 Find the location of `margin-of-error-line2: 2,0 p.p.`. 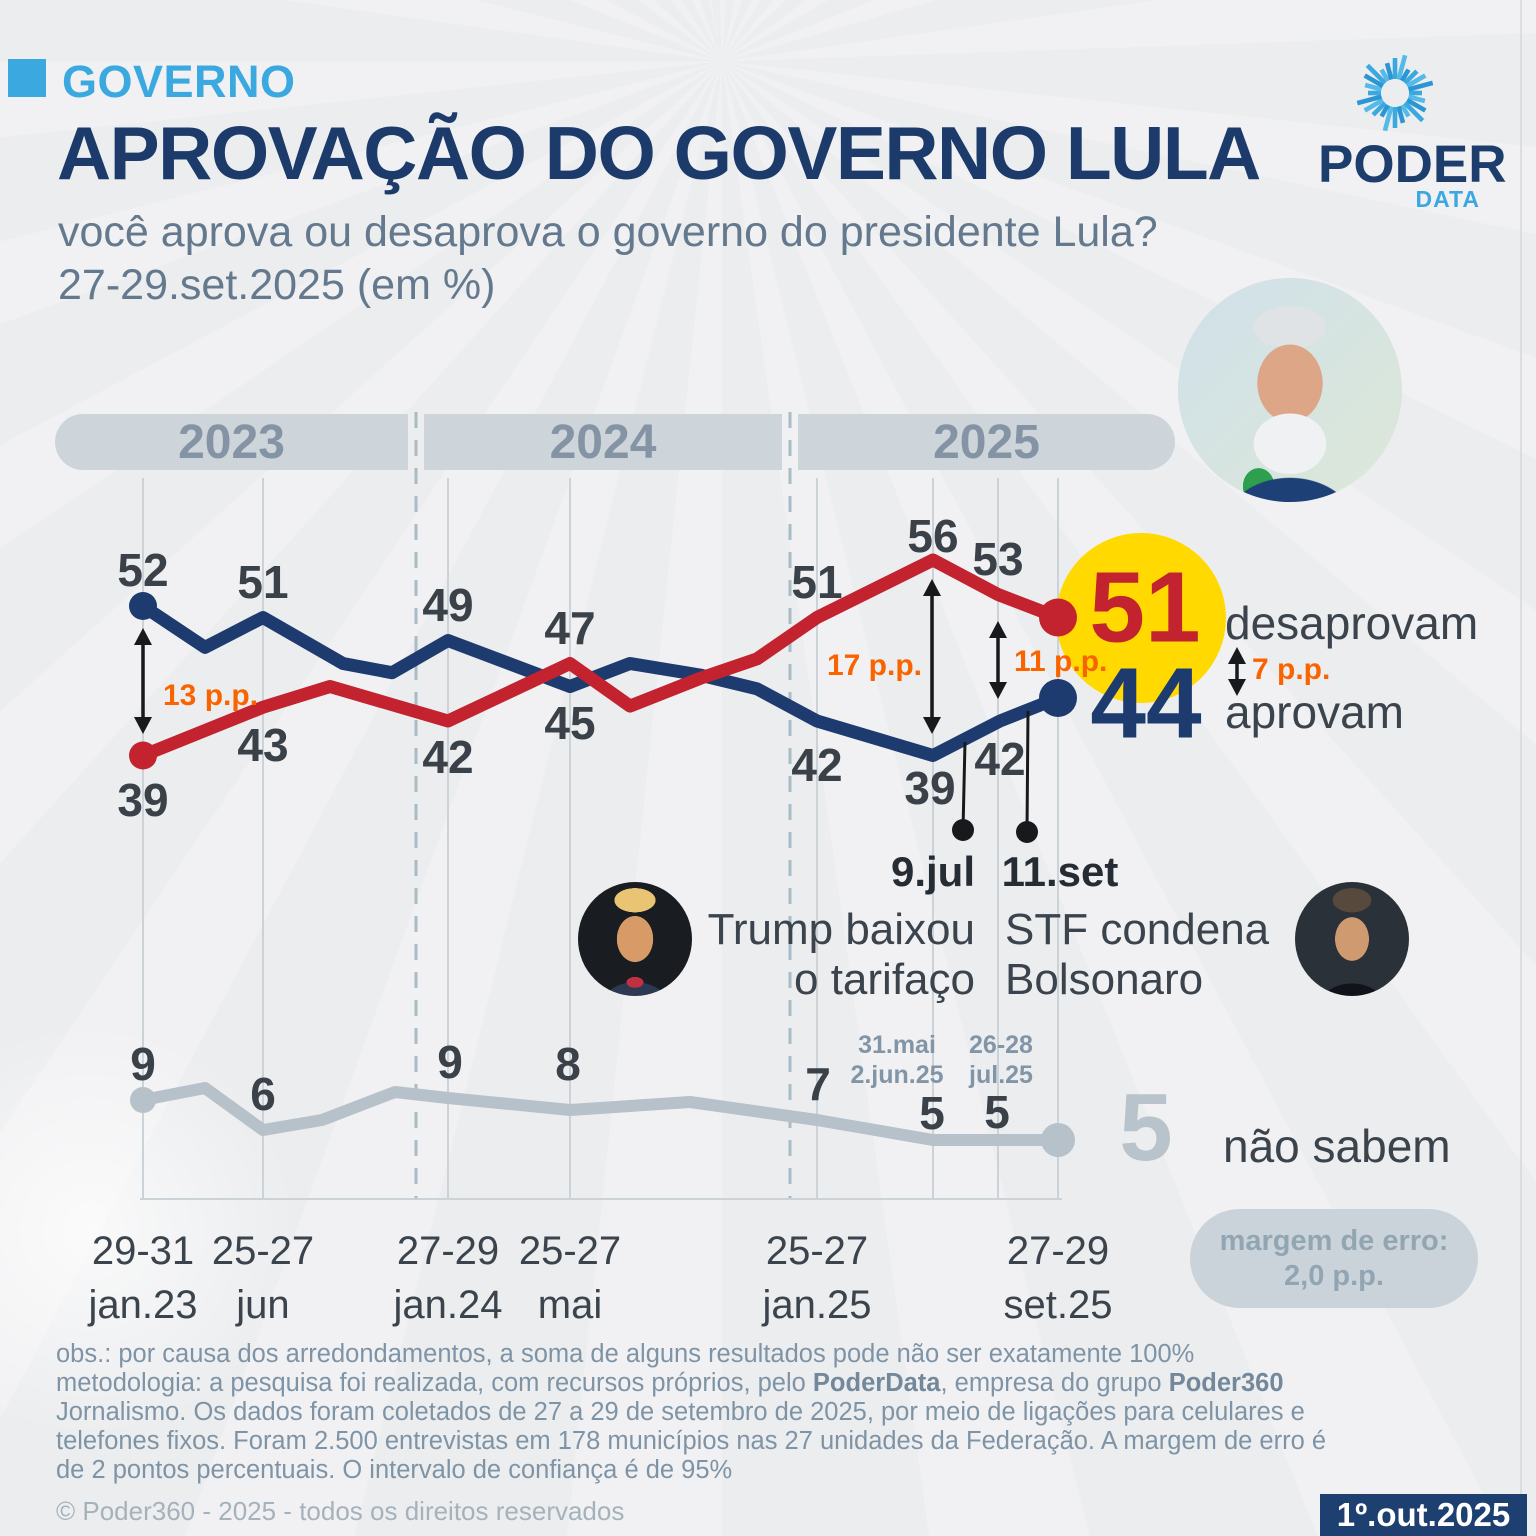

margin-of-error-line2: 2,0 p.p. is located at coordinates (1334, 1275).